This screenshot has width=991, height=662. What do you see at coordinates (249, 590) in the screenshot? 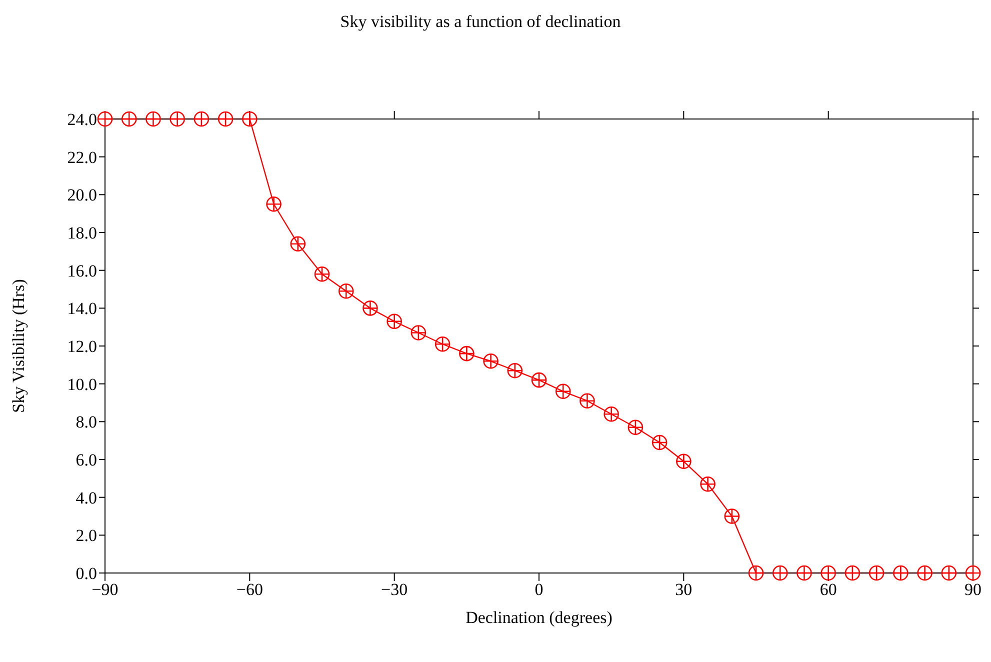
I see `x-tick-label: −60` at bounding box center [249, 590].